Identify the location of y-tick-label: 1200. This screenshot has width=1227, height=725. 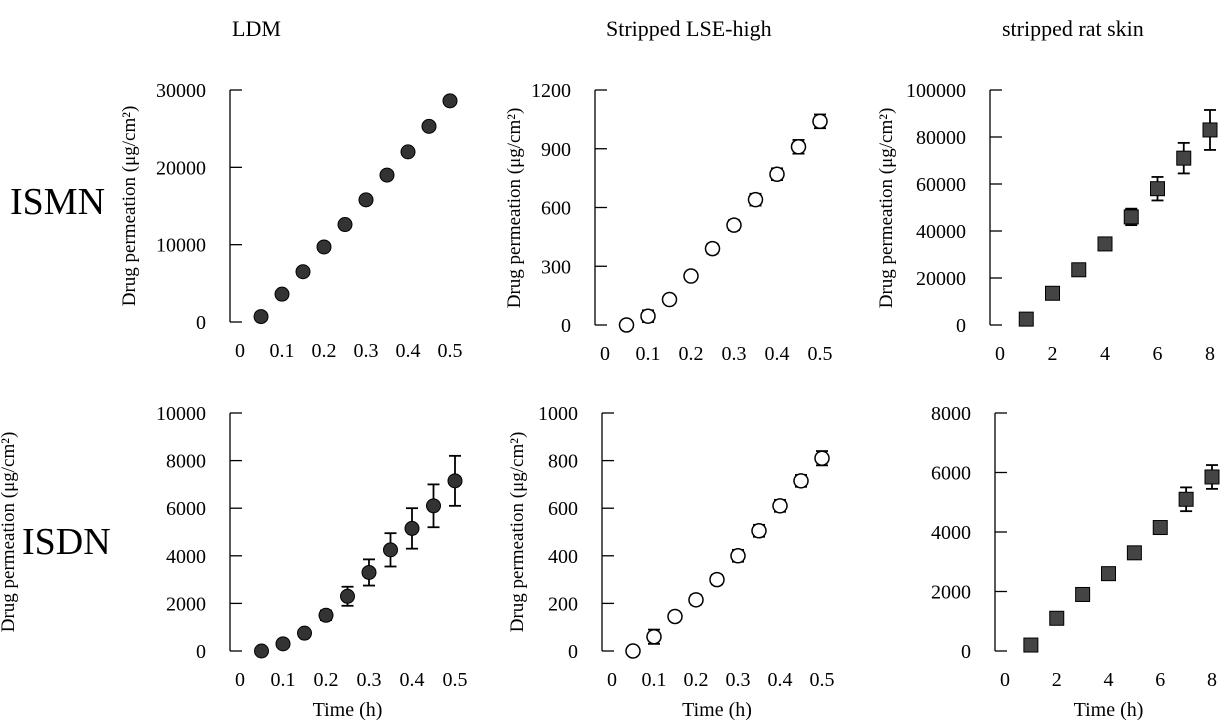
(551, 91).